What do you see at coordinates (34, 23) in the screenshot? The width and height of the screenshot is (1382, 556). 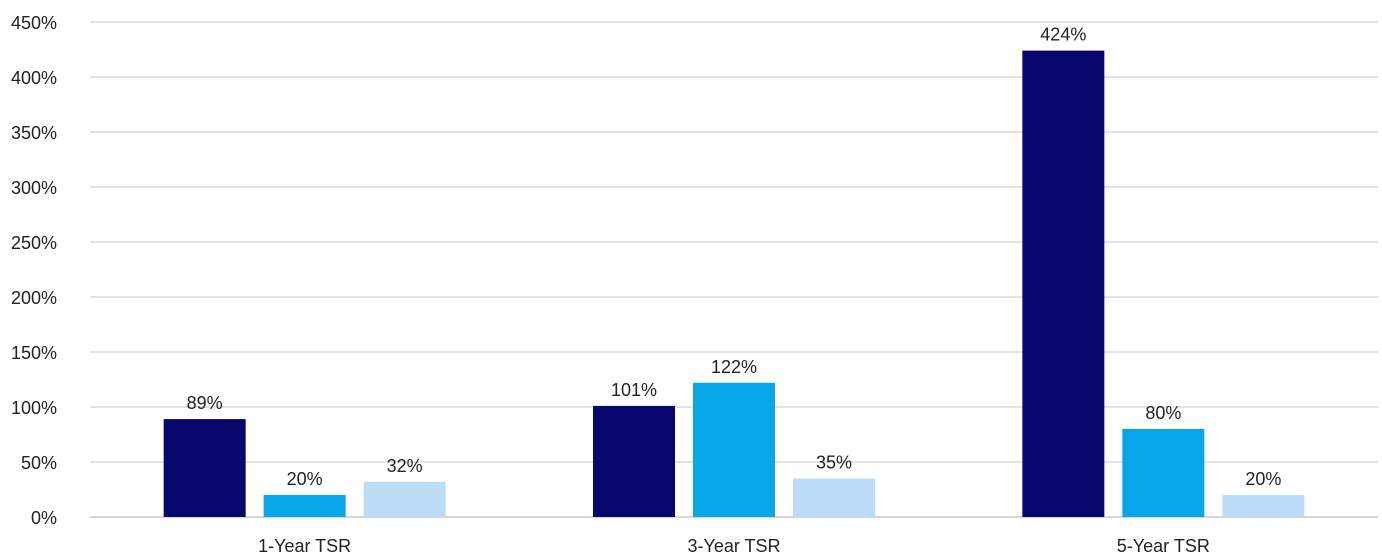 I see `y-tick-label: 450%` at bounding box center [34, 23].